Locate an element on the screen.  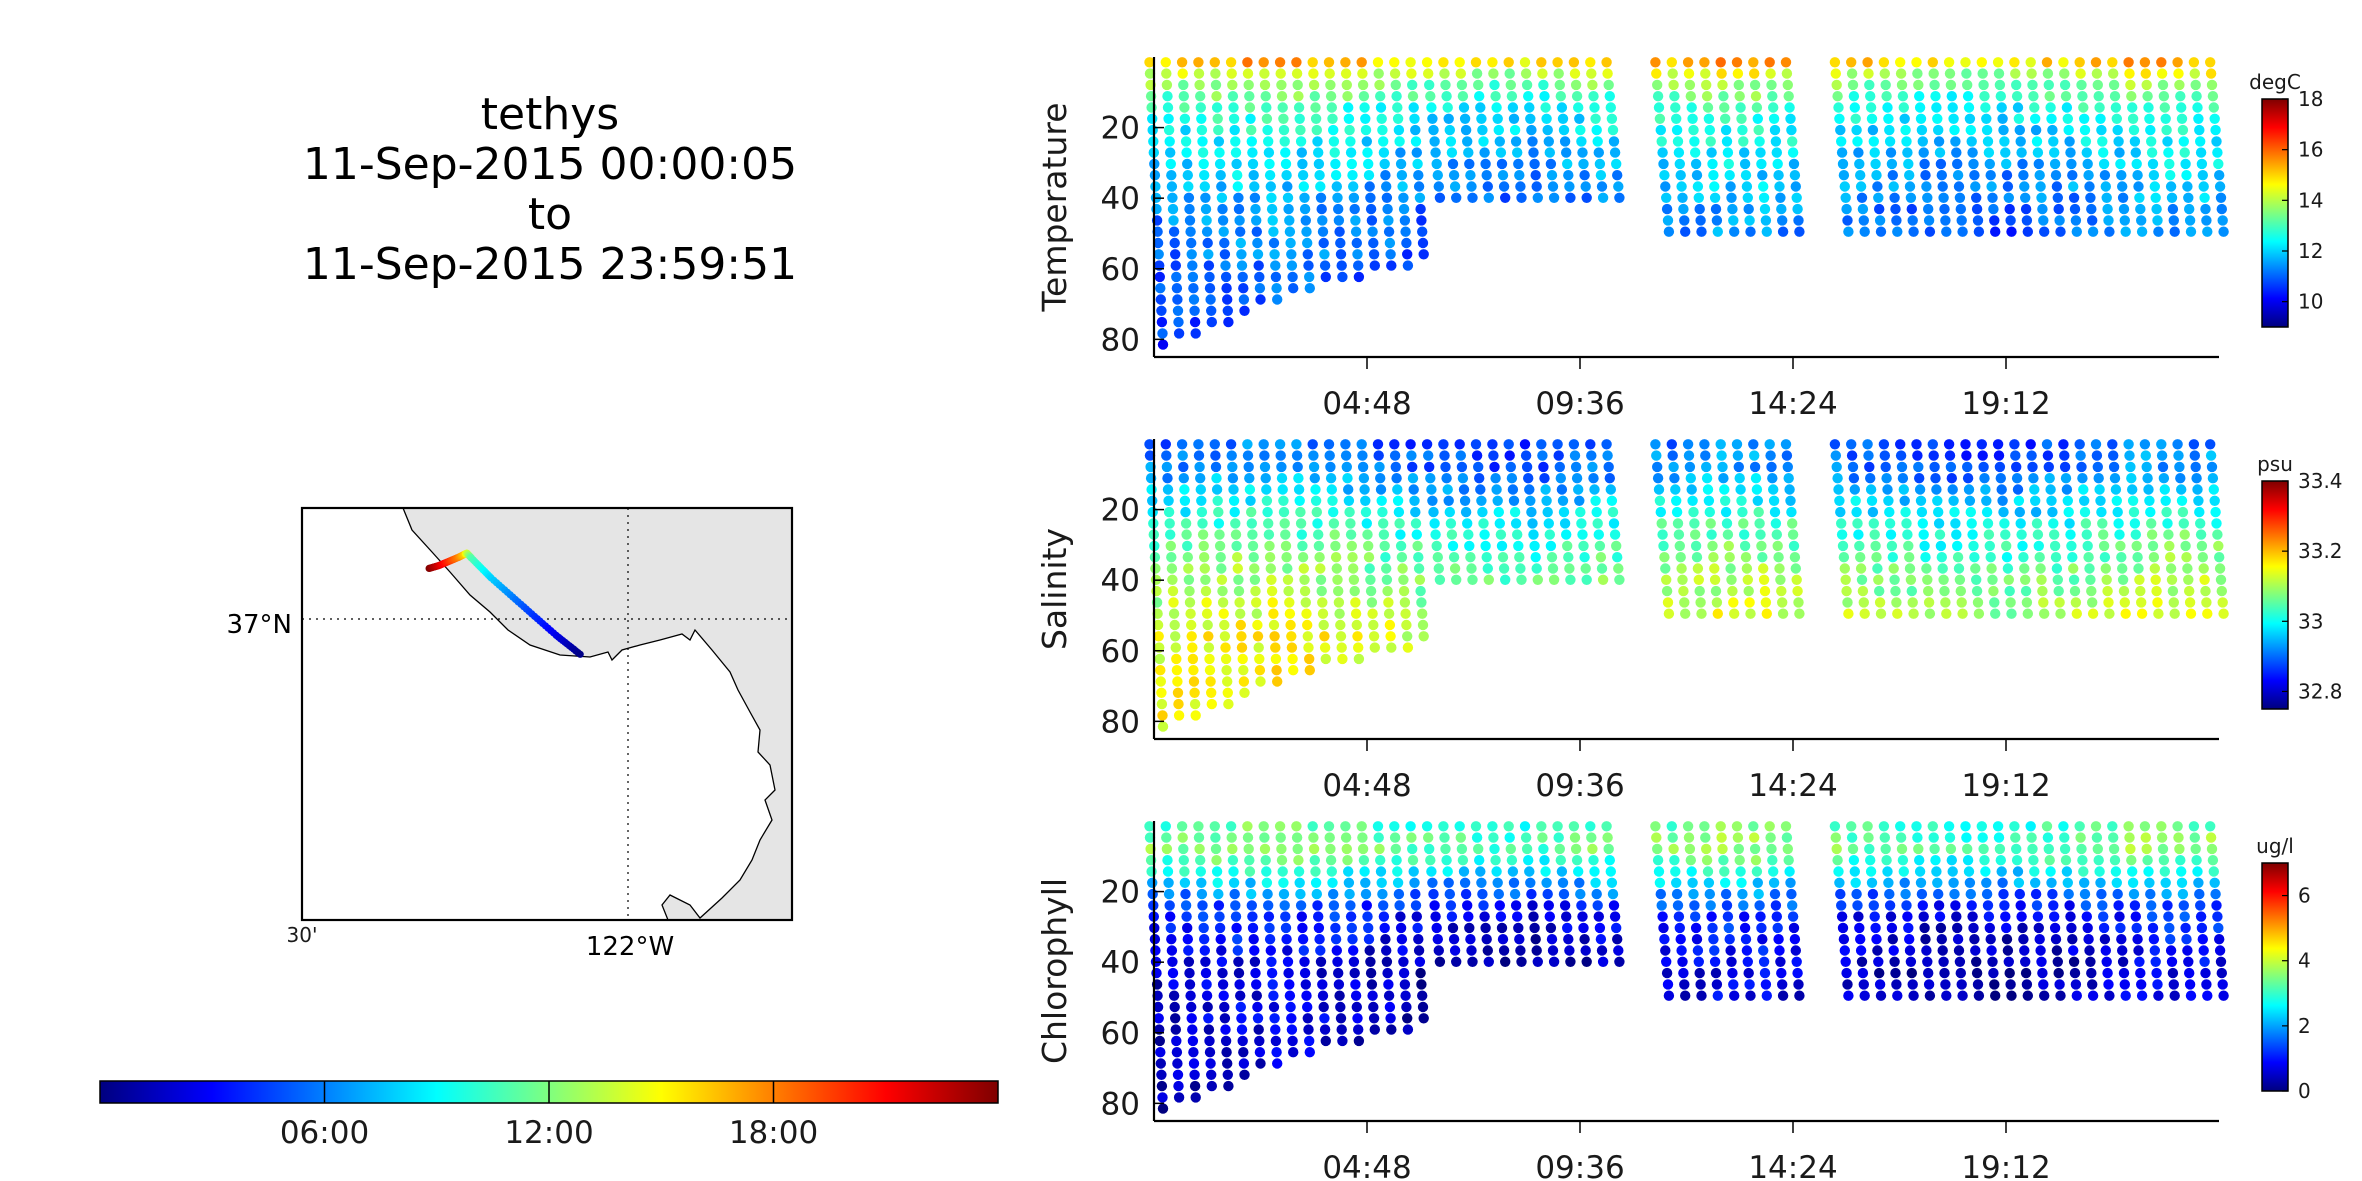
temperature-scatter is located at coordinates (1686, 203).